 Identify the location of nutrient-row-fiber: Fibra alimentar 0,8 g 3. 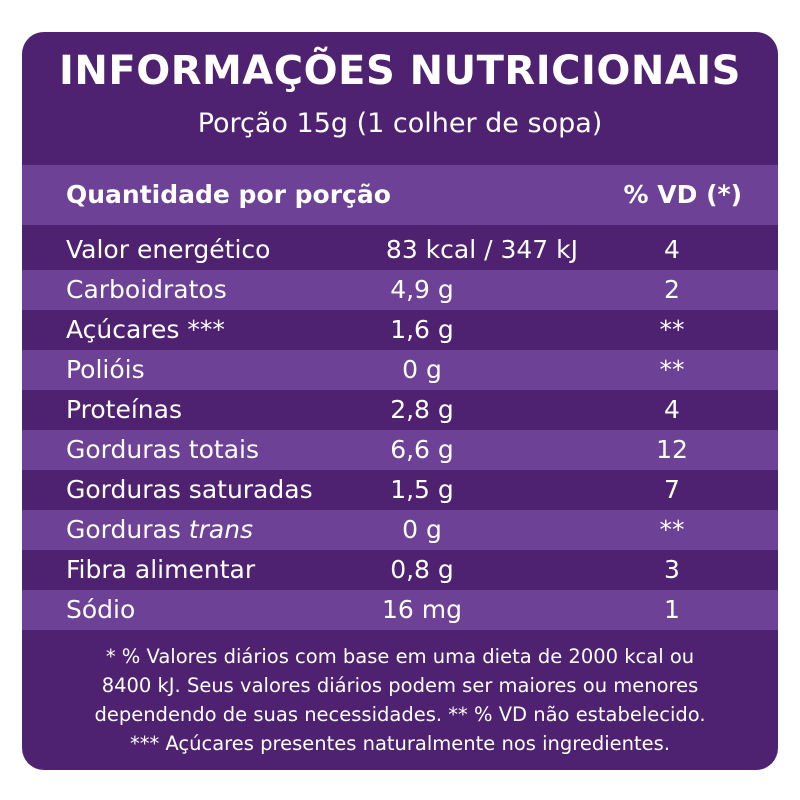
(400, 570).